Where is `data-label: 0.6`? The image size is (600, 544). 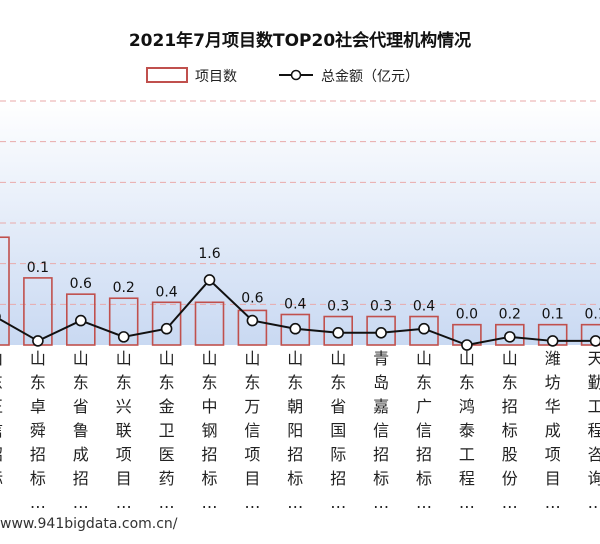
data-label: 0.6 is located at coordinates (81, 284).